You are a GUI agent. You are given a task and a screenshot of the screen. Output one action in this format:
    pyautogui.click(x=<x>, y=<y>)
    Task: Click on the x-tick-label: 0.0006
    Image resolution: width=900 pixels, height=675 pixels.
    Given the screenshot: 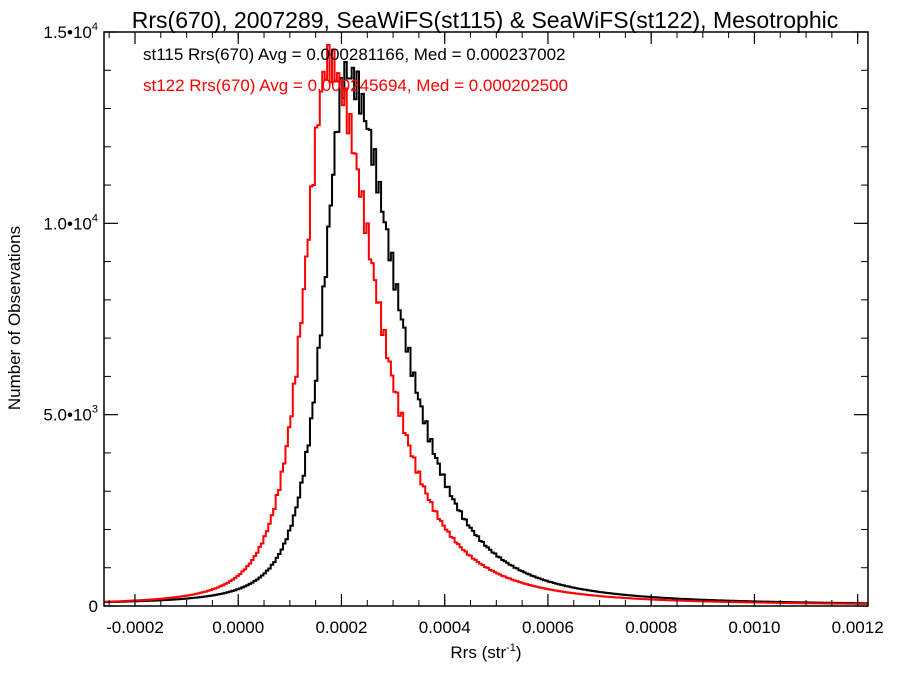 What is the action you would take?
    pyautogui.click(x=548, y=627)
    